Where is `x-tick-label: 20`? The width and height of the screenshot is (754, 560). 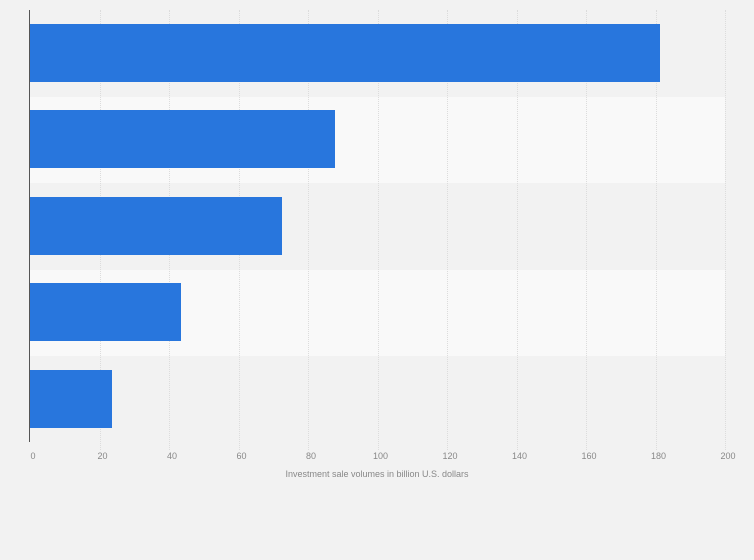
x-tick-label: 20 is located at coordinates (102, 456).